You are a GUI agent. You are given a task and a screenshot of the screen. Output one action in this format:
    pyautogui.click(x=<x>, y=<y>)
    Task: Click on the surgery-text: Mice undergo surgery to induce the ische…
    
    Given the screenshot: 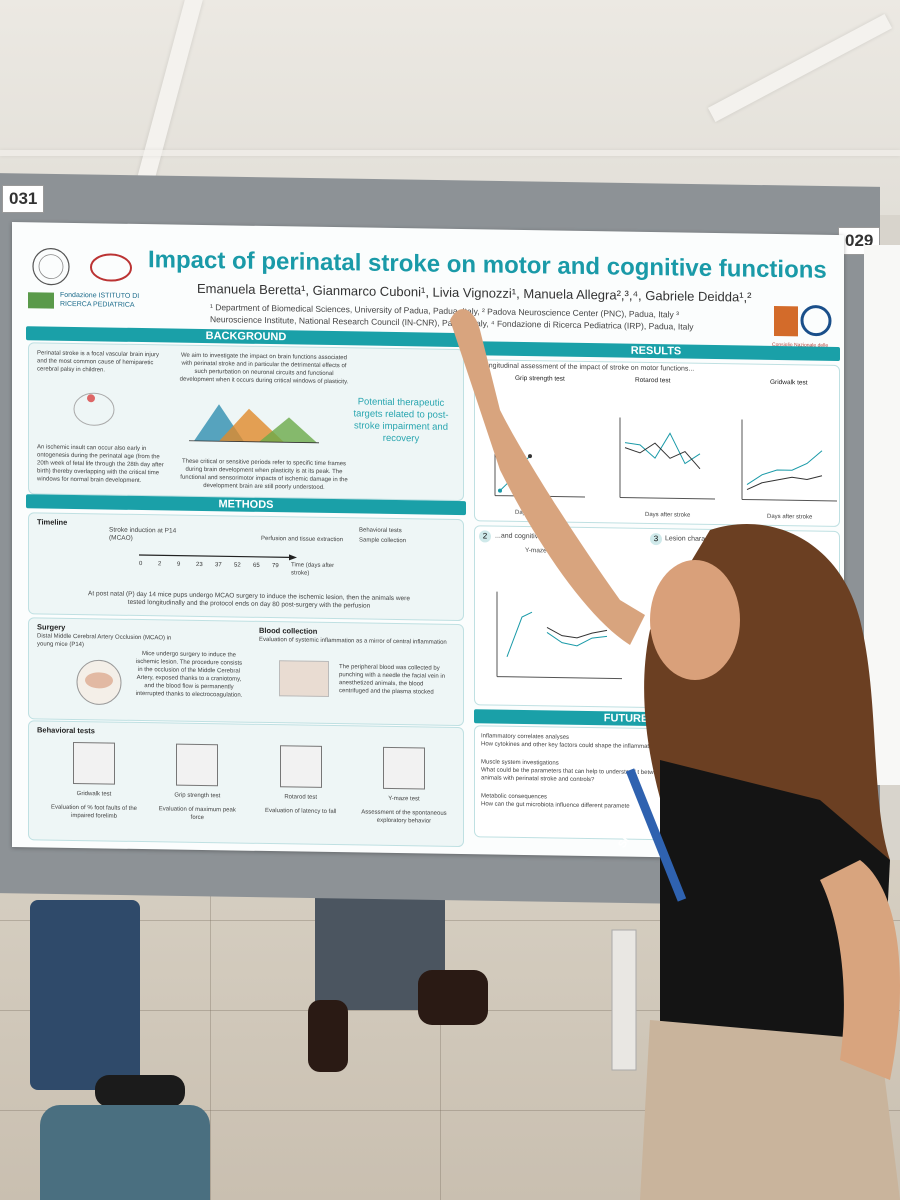 What is the action you would take?
    pyautogui.click(x=189, y=675)
    